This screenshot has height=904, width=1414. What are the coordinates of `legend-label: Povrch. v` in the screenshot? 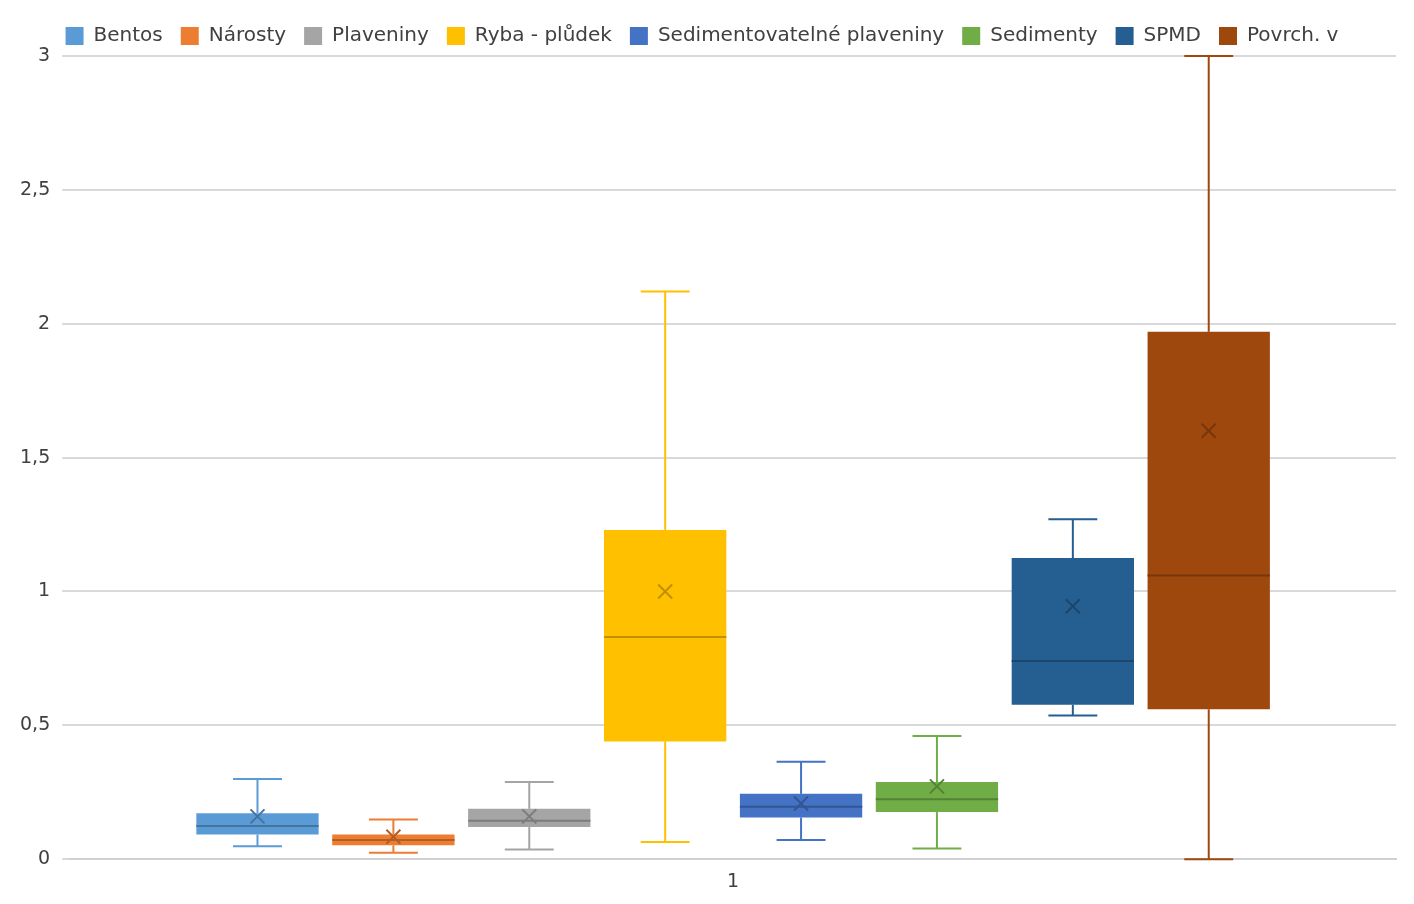 It's located at (1293, 34).